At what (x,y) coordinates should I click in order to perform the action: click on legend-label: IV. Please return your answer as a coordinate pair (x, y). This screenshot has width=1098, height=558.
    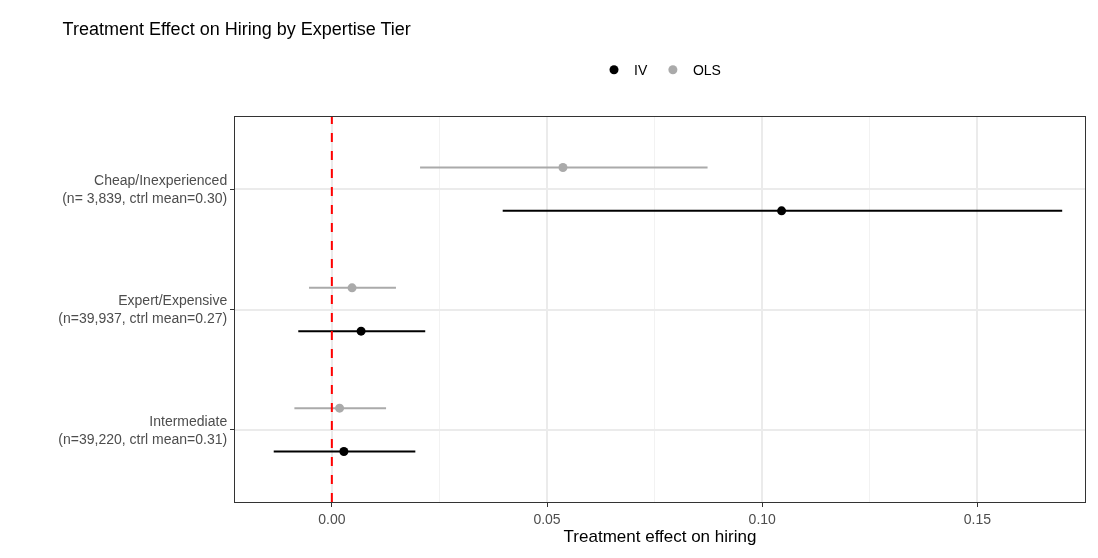
    Looking at the image, I should click on (641, 70).